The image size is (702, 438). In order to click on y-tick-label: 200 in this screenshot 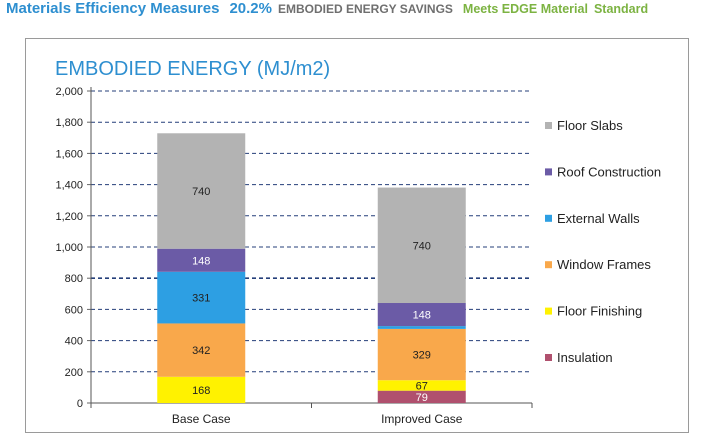, I will do `click(74, 373)`.